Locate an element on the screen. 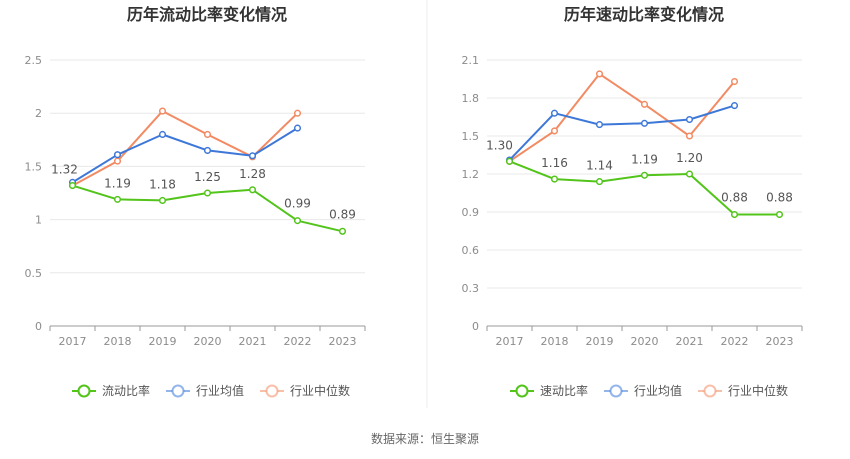  data-label: 1.25 is located at coordinates (207, 177).